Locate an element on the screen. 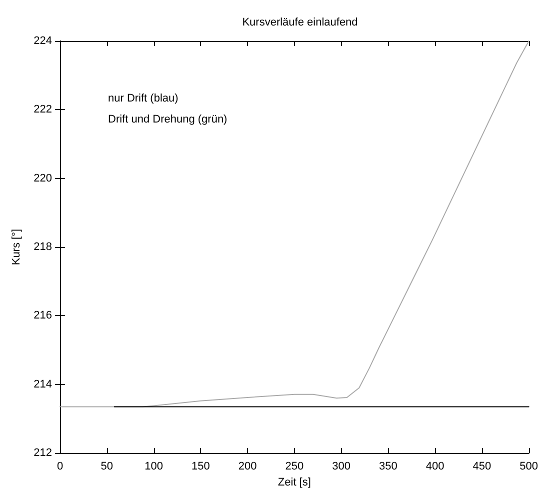 The width and height of the screenshot is (541, 493). annotation: Drift und Drehung (grün) is located at coordinates (168, 120).